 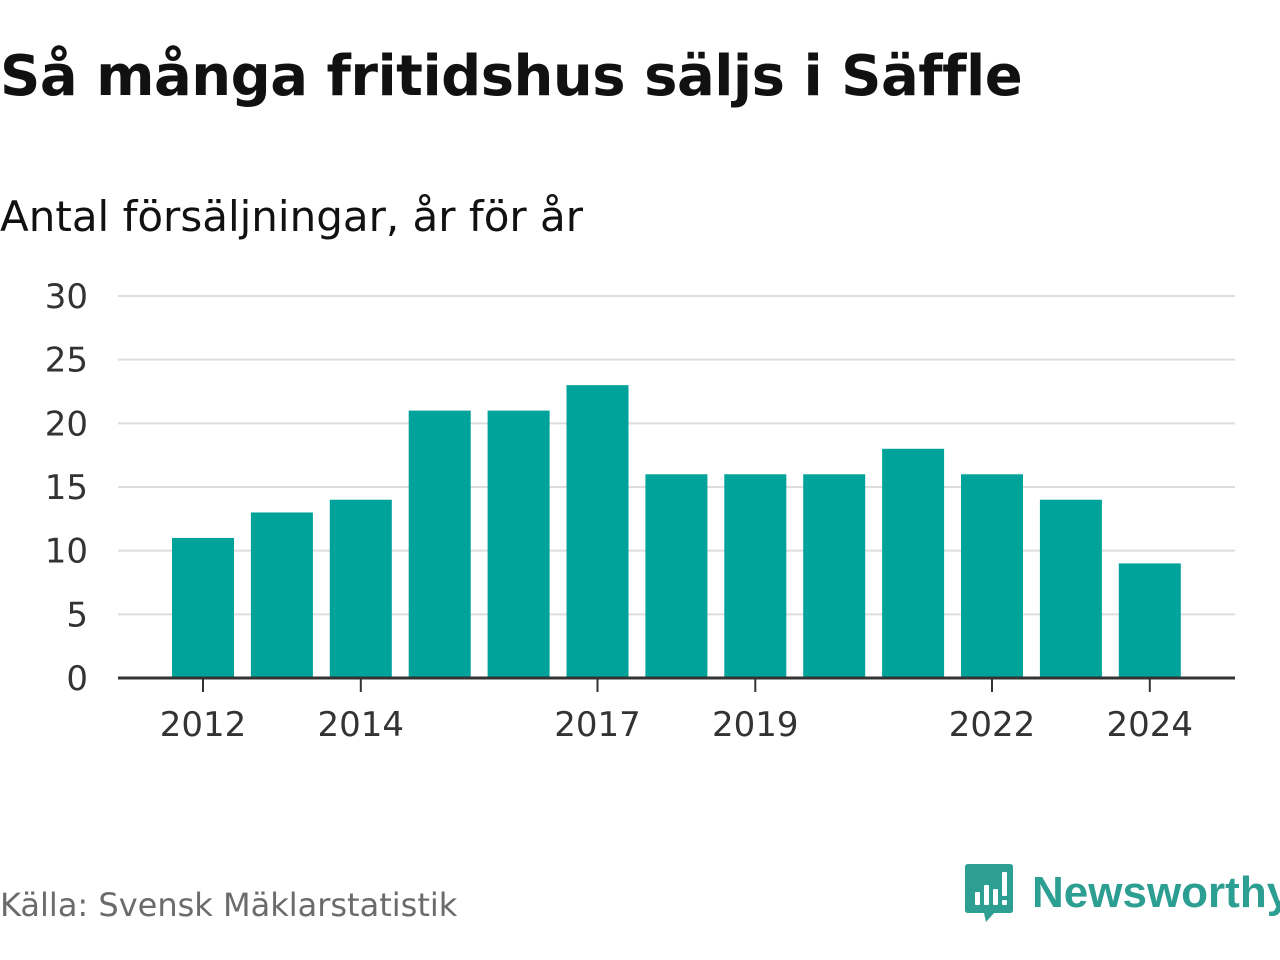 I want to click on newsworthy-logo: Newsworthy, so click(x=1122, y=893).